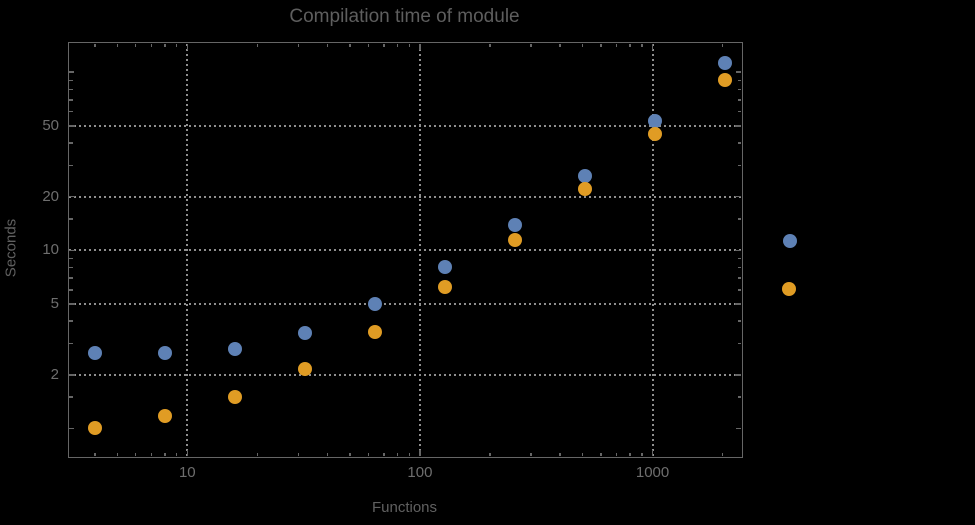  What do you see at coordinates (404, 507) in the screenshot?
I see `x-axis-label: Functions` at bounding box center [404, 507].